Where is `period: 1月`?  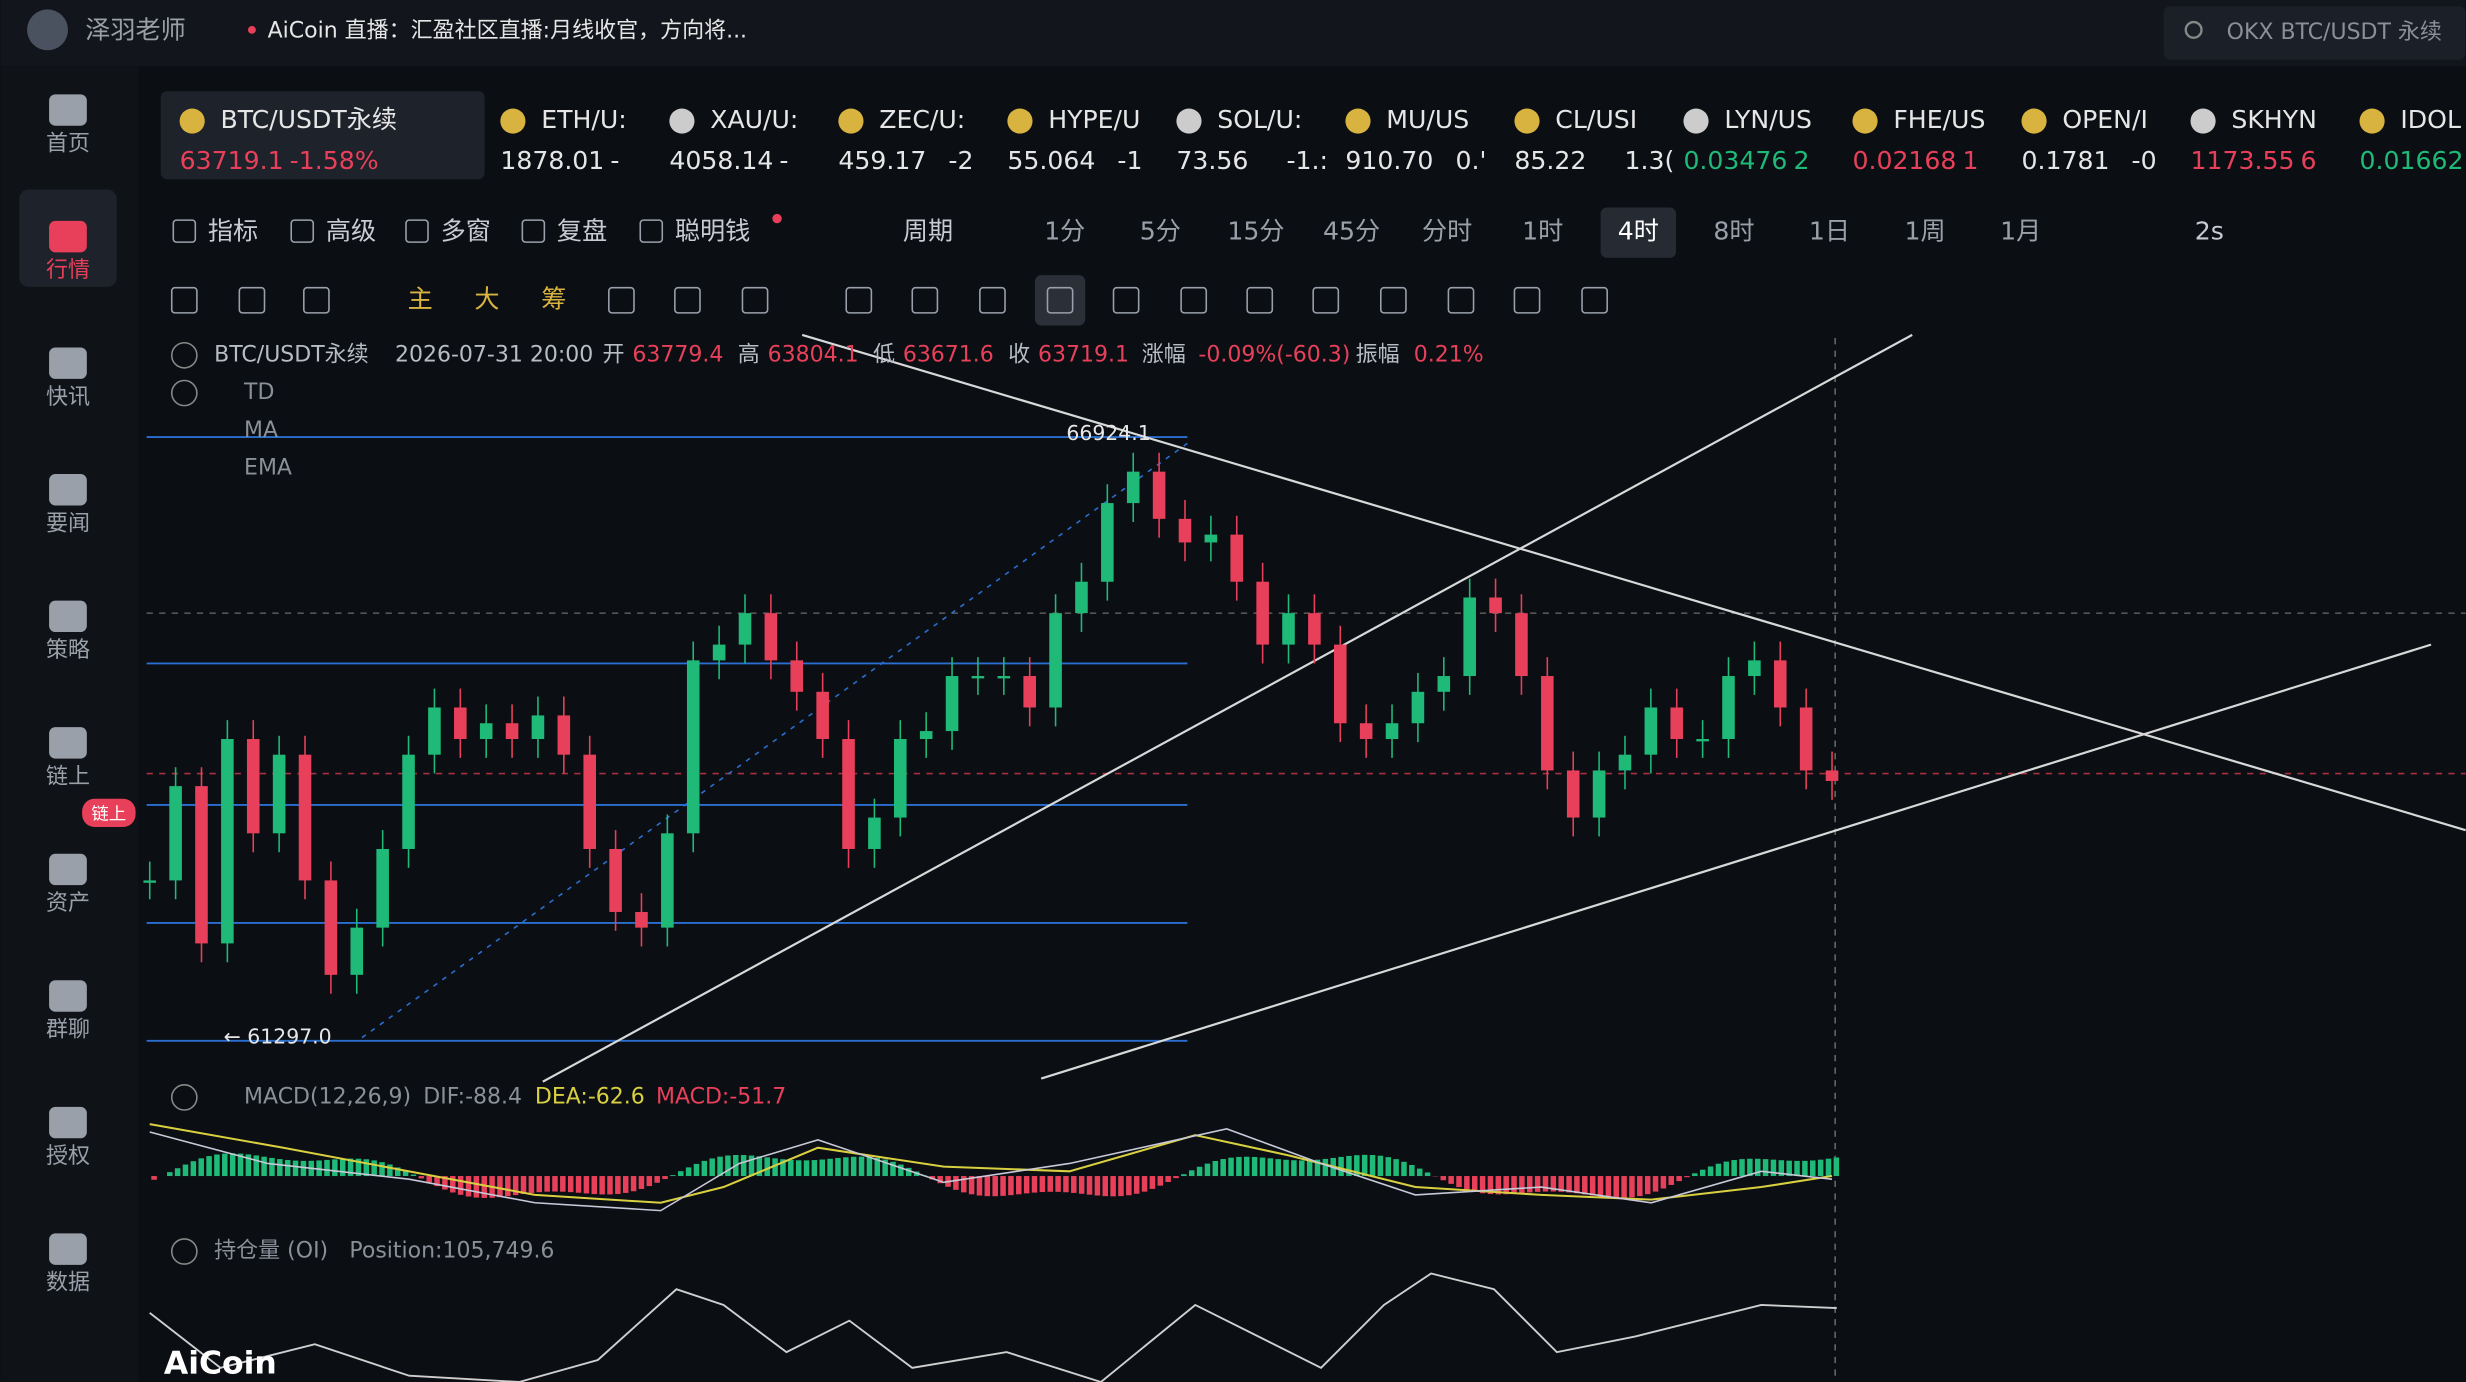
period: 1月 is located at coordinates (2020, 231).